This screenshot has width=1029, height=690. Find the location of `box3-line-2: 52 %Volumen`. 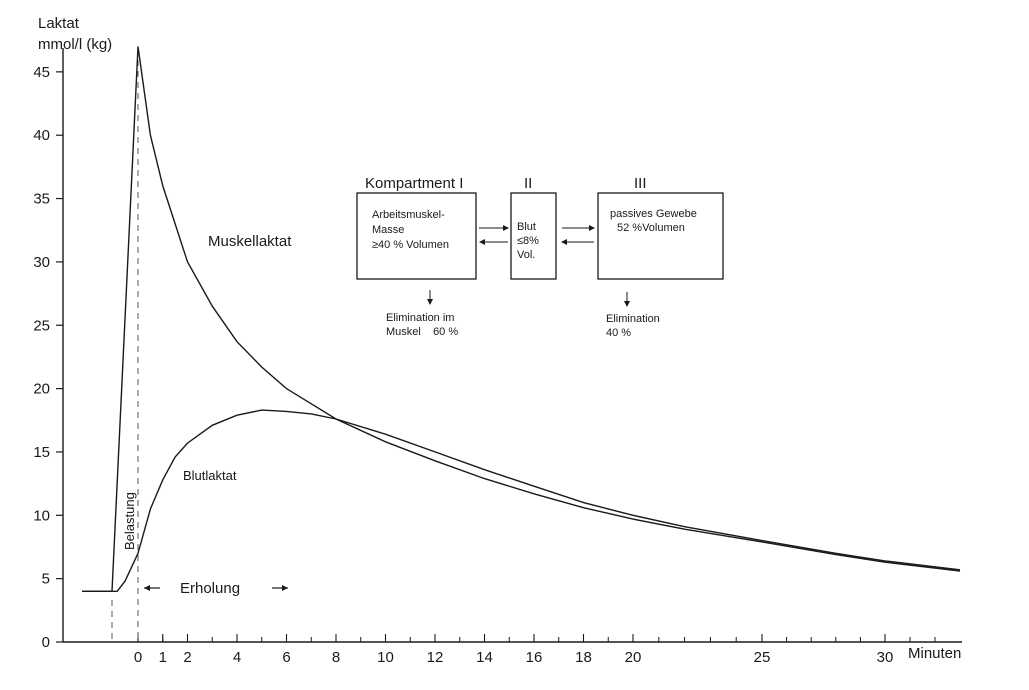

box3-line-2: 52 %Volumen is located at coordinates (651, 228).